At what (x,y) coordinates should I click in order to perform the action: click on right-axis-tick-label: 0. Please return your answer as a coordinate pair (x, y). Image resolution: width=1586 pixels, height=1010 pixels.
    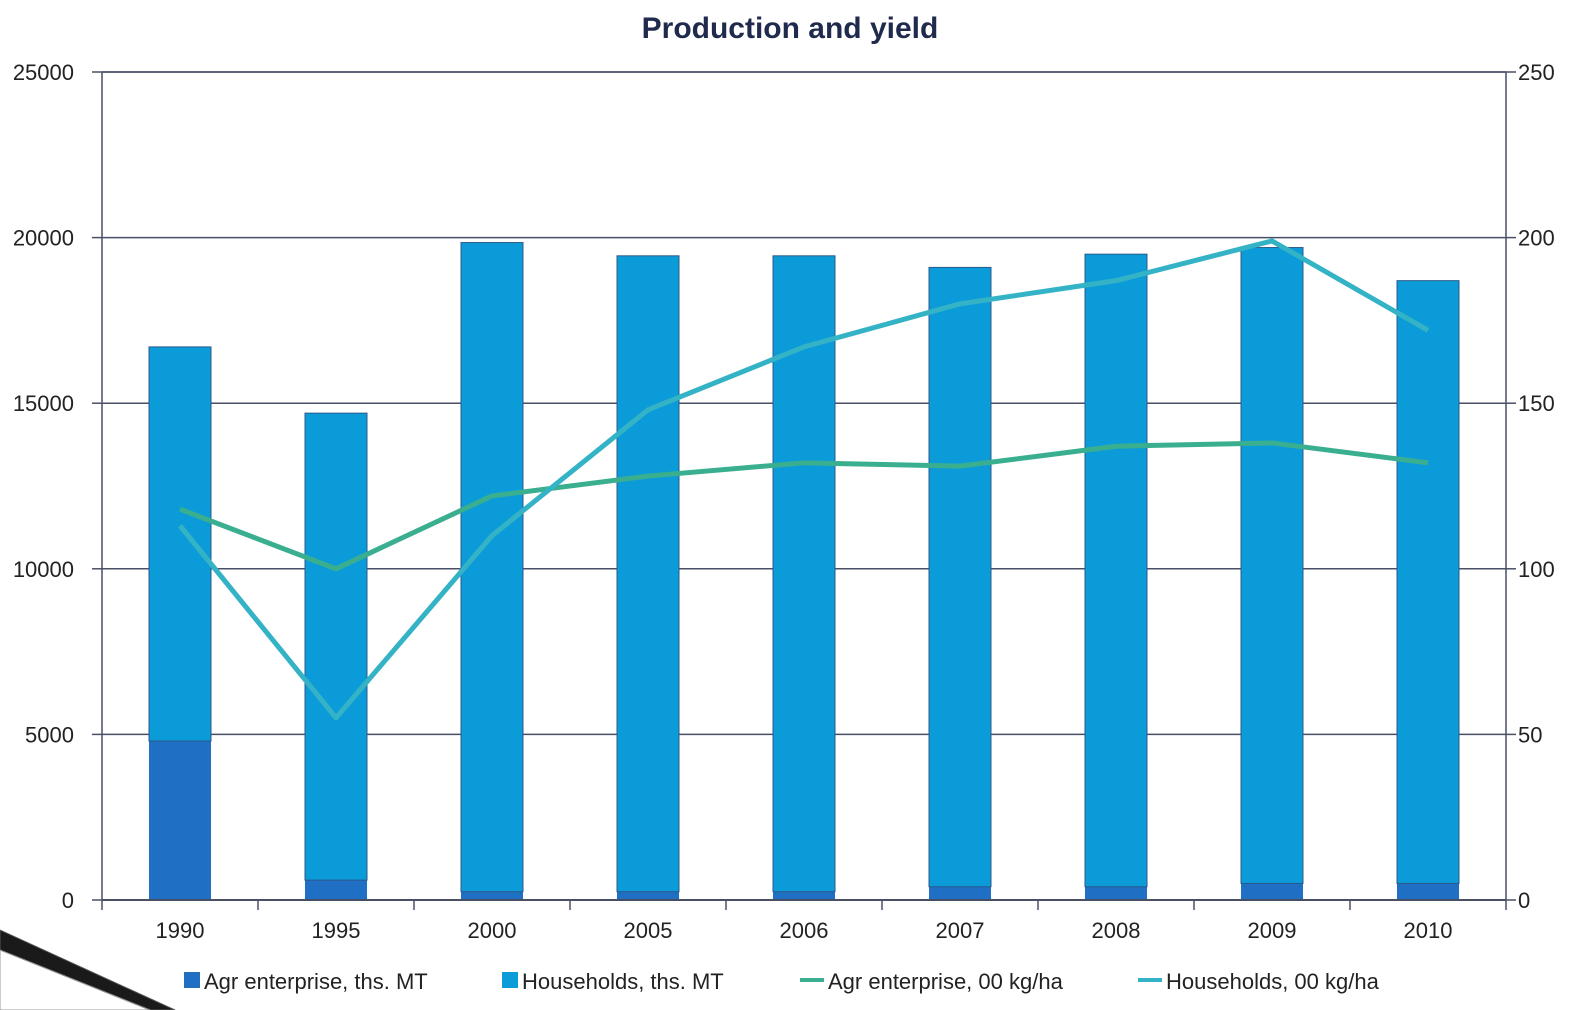
    Looking at the image, I should click on (1524, 900).